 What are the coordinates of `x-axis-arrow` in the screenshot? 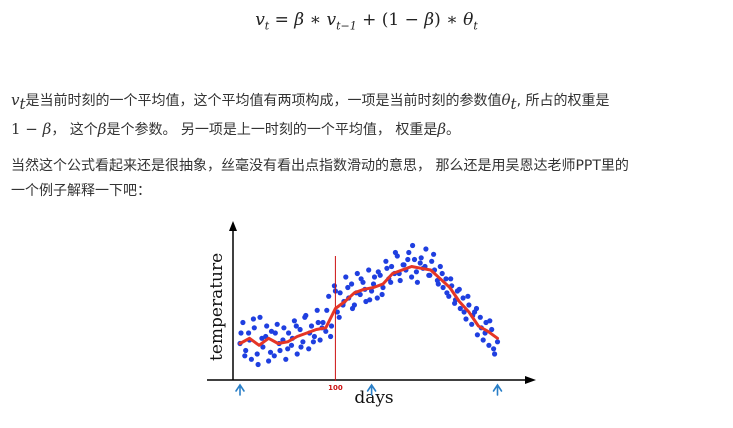 It's located at (530, 380).